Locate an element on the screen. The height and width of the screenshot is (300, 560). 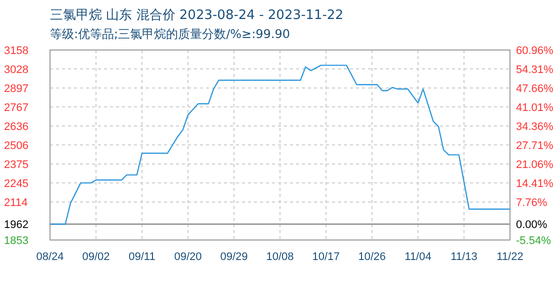
x-tick-label: 11/04 is located at coordinates (418, 257).